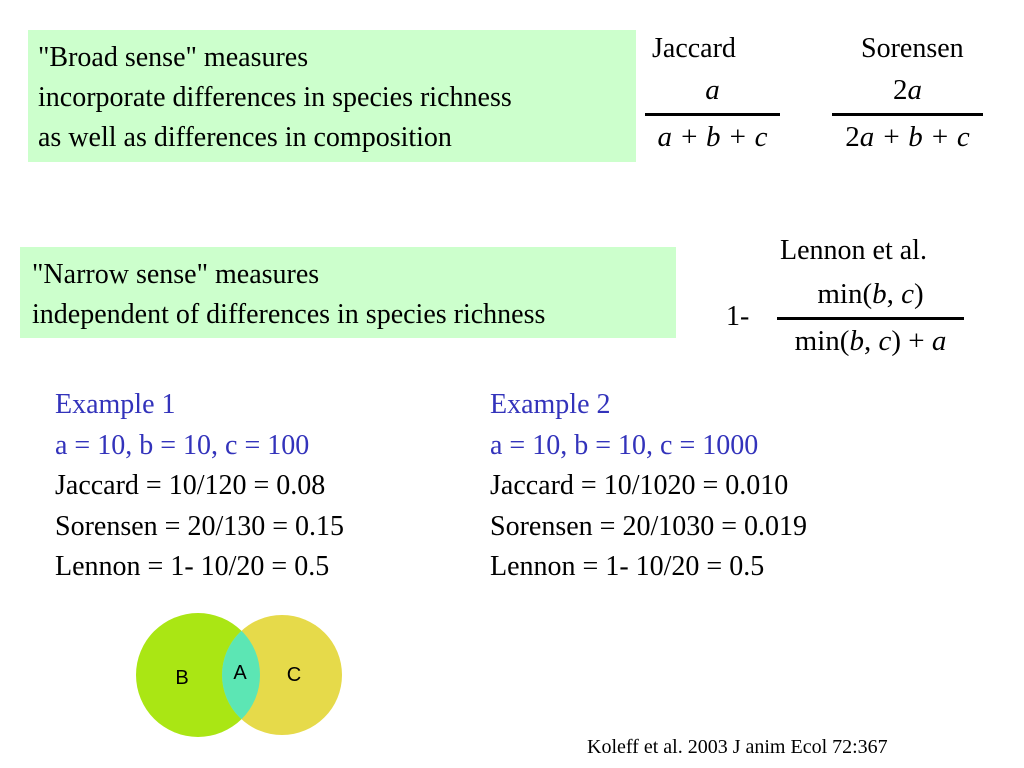 The image size is (1024, 768). I want to click on sorensen-fraction-bar, so click(907, 114).